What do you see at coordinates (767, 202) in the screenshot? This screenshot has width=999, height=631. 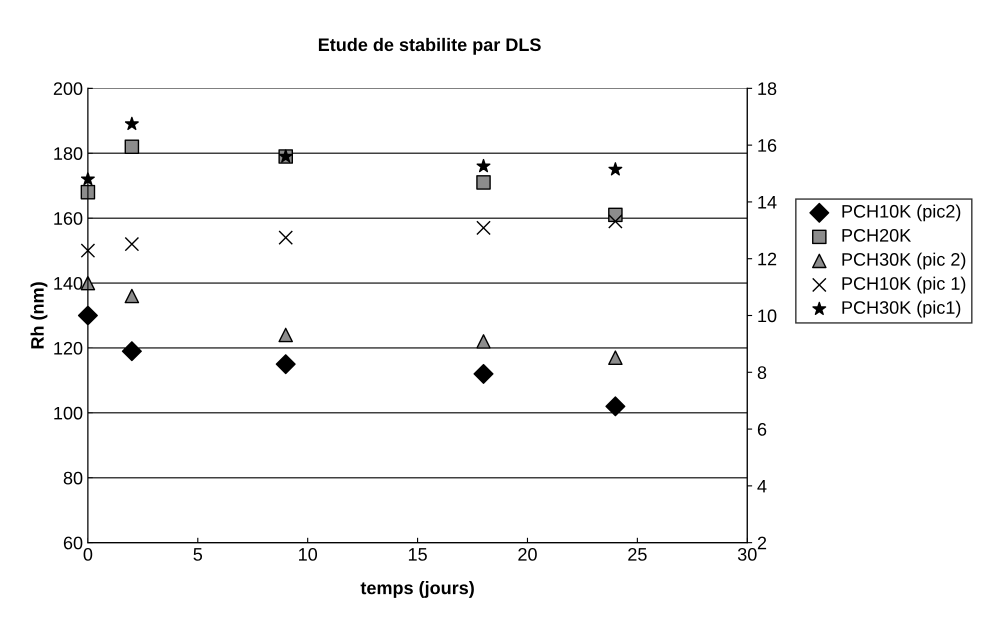 I see `y2-tick-label: 14` at bounding box center [767, 202].